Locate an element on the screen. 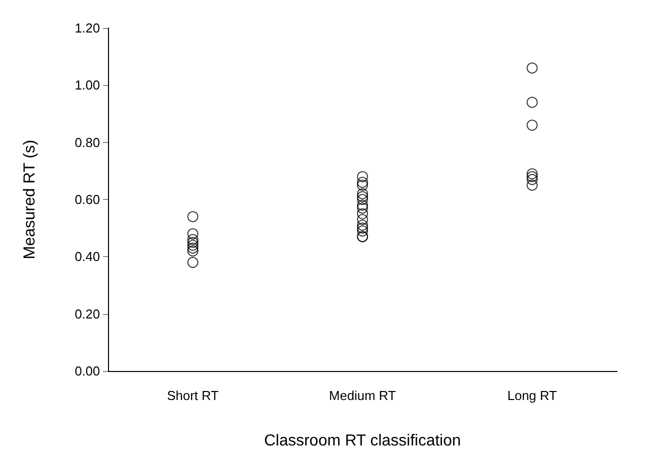 The image size is (645, 469). y-axis-title: Measured RT (s) is located at coordinates (30, 200).